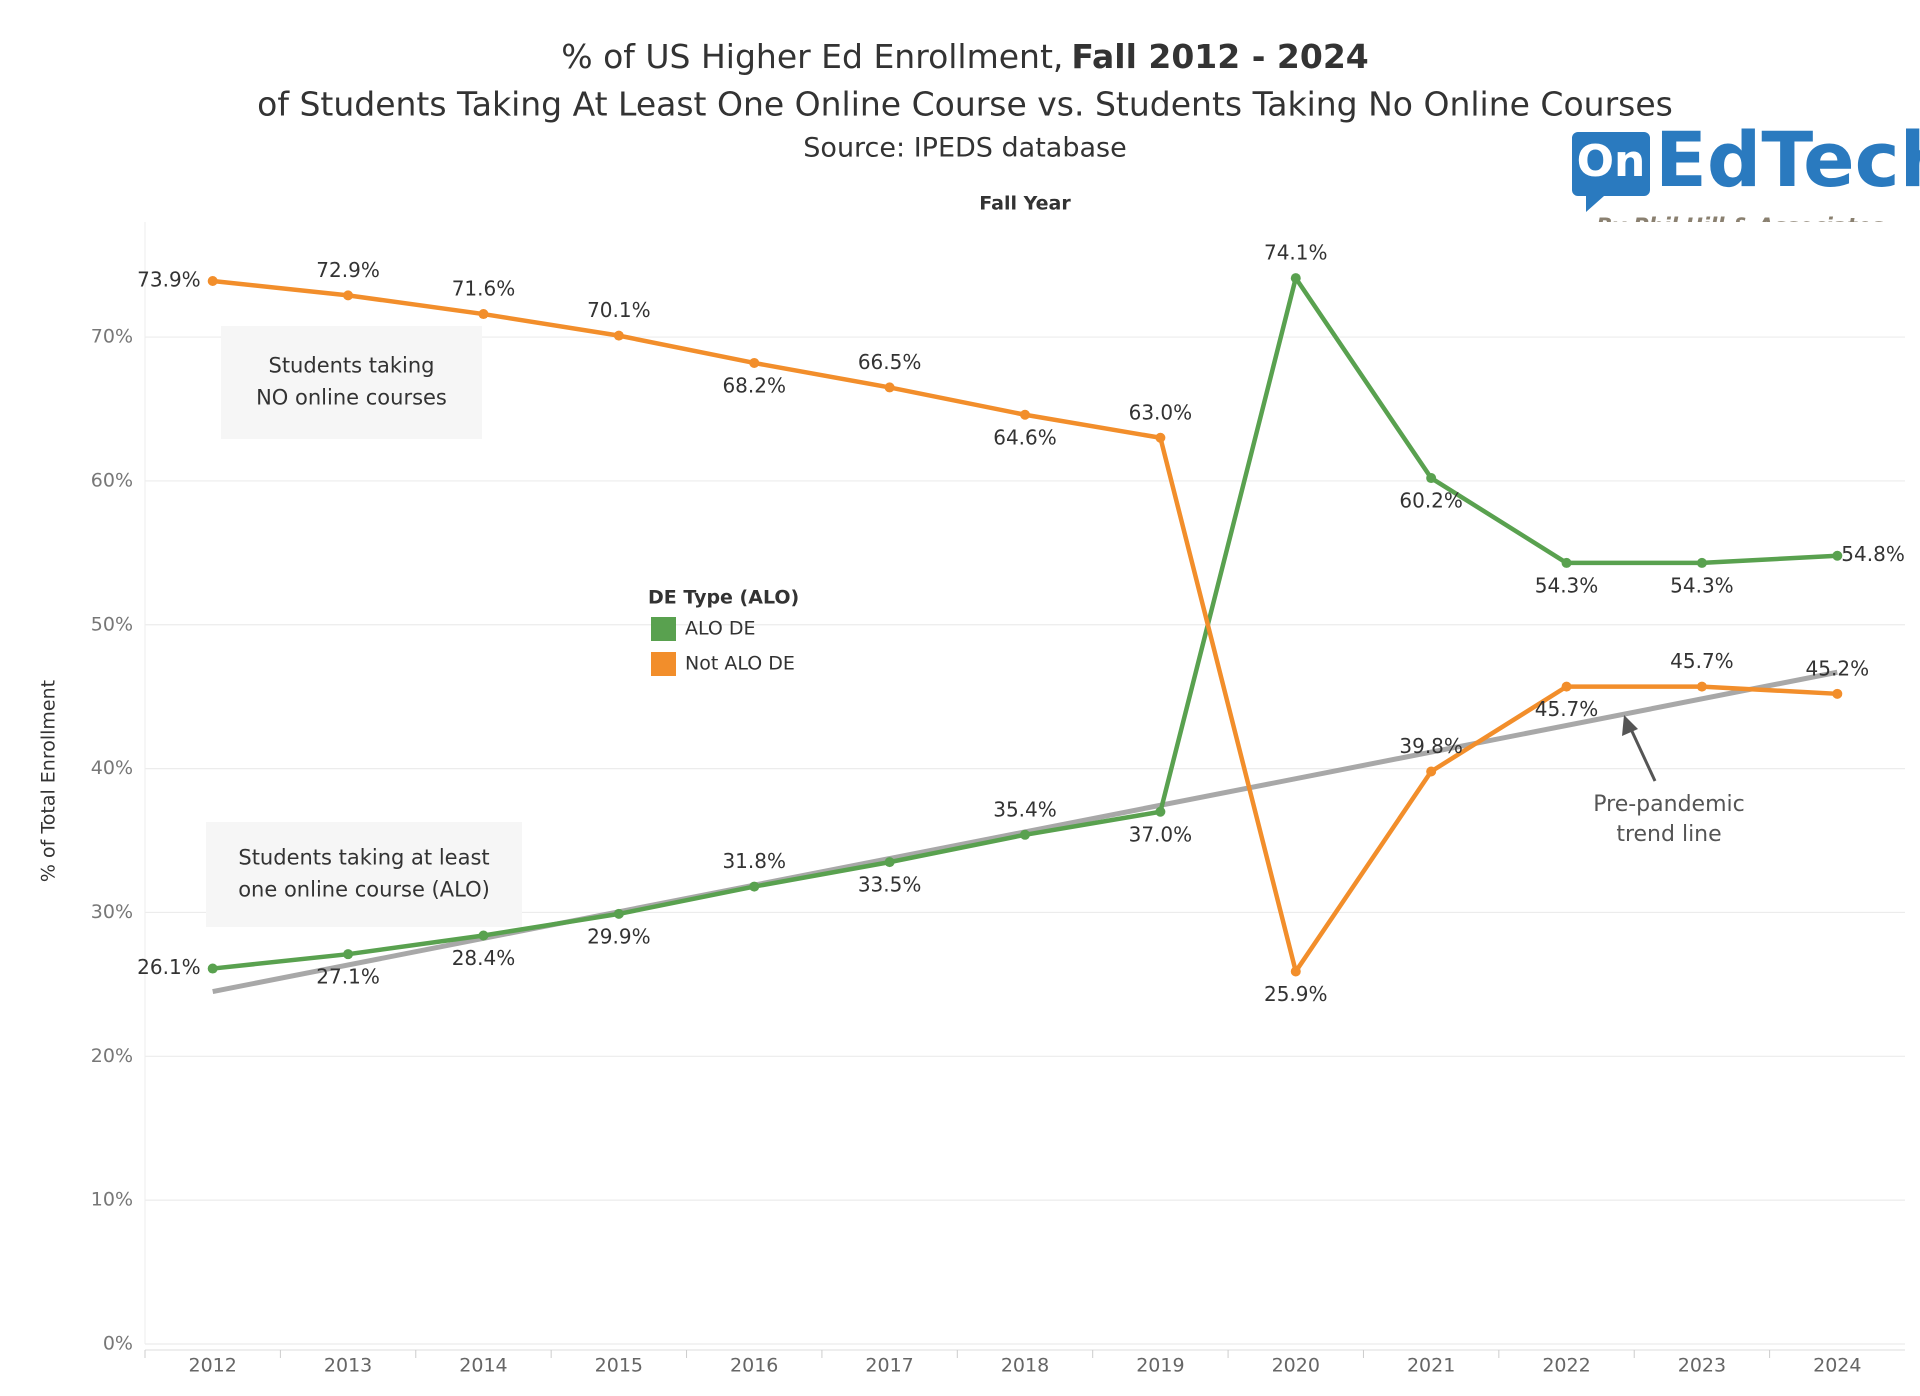 The image size is (1920, 1396). Describe the element at coordinates (740, 664) in the screenshot. I see `legend-label: Not ALO DE` at that location.